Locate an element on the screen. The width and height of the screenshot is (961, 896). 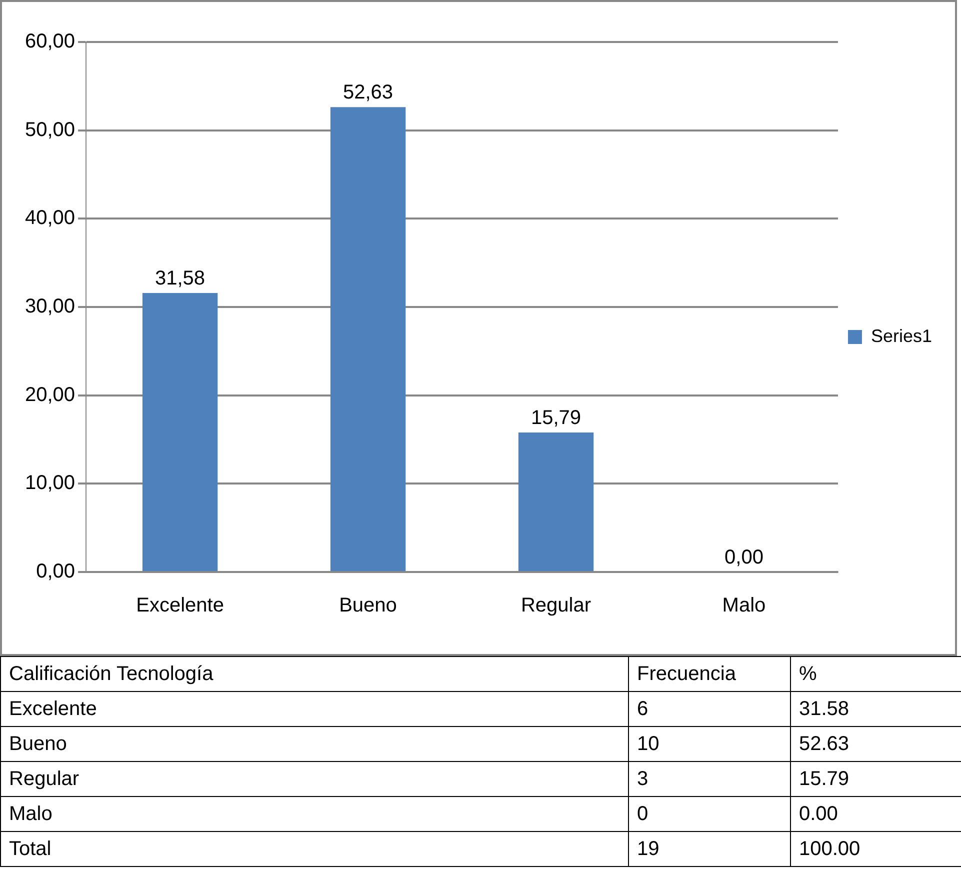
x-tick-label: Regular is located at coordinates (556, 605).